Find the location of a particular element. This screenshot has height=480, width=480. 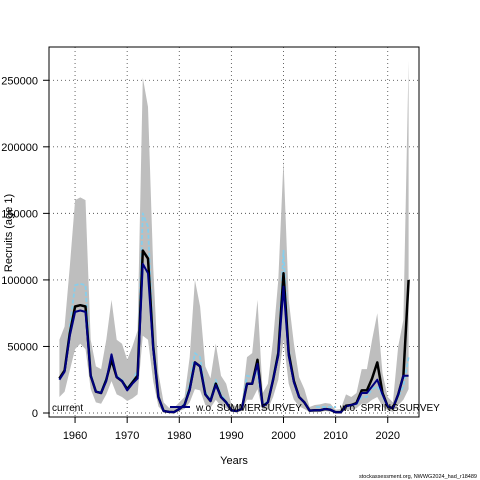

legend-label: current is located at coordinates (67, 408).